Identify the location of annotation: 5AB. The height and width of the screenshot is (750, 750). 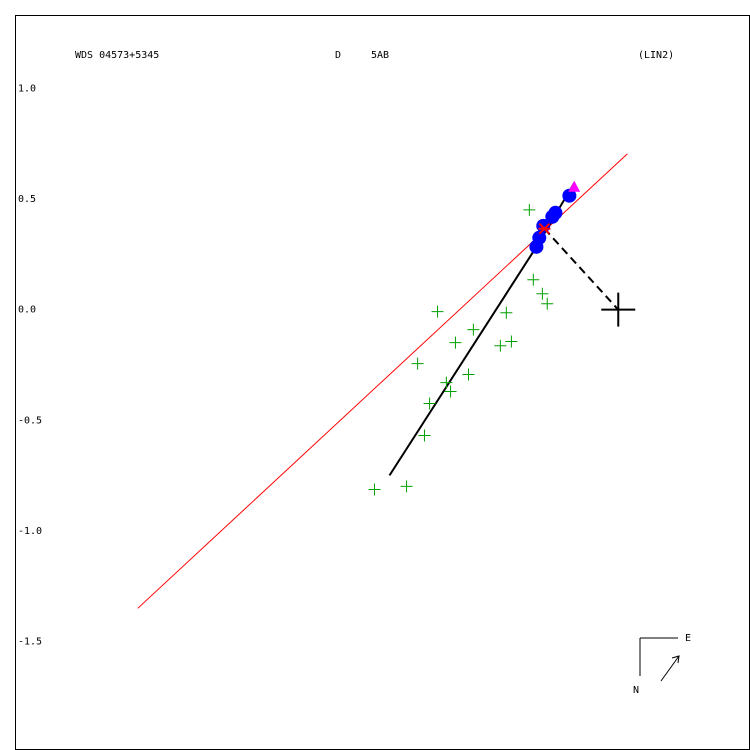
(380, 55).